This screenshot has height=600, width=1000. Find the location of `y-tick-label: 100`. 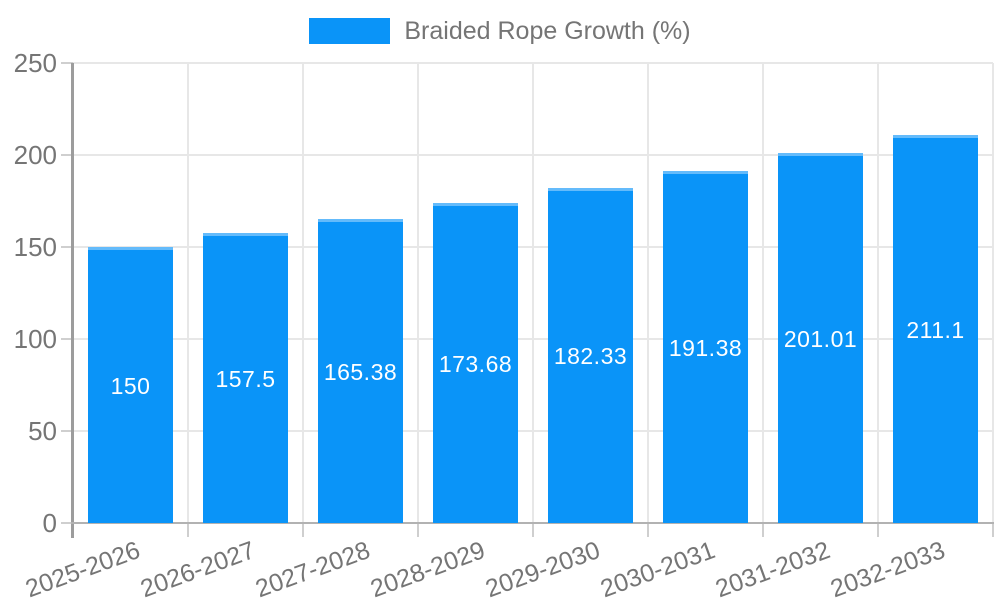

y-tick-label: 100 is located at coordinates (35, 339).